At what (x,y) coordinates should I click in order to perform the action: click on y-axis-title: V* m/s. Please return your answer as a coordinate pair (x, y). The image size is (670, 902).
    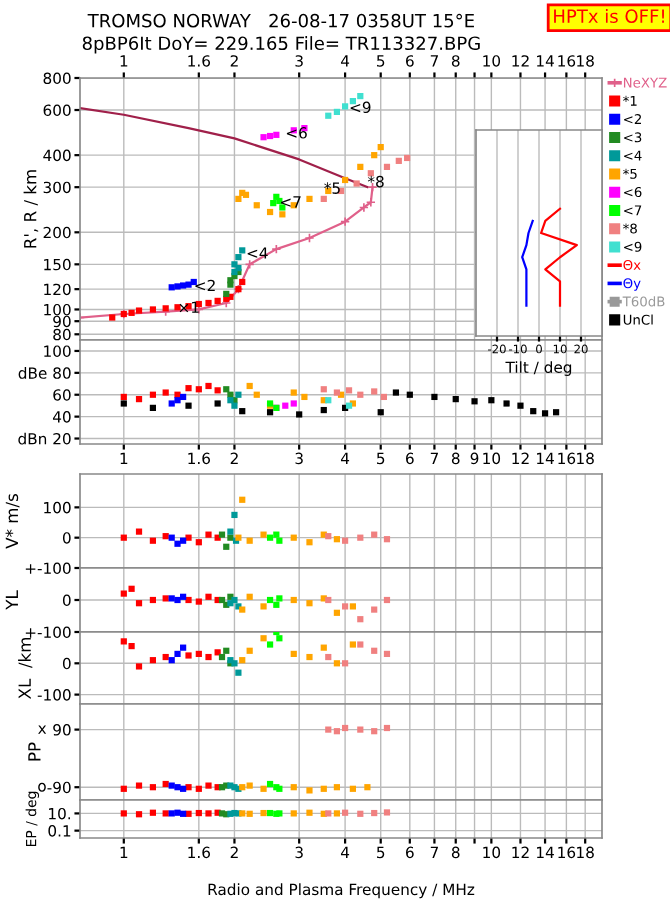
    Looking at the image, I should click on (12, 521).